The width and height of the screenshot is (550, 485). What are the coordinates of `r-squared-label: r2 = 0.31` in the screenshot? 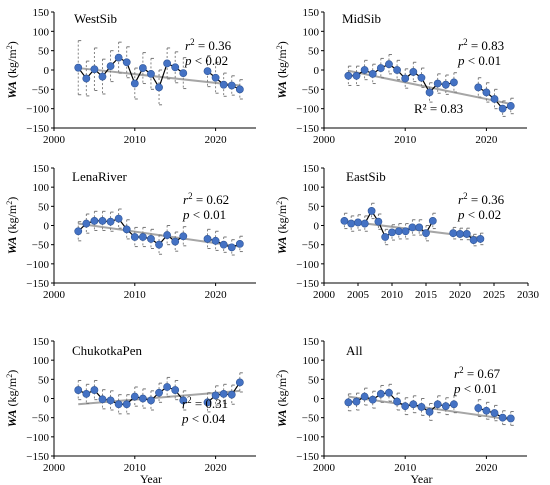 It's located at (205, 403).